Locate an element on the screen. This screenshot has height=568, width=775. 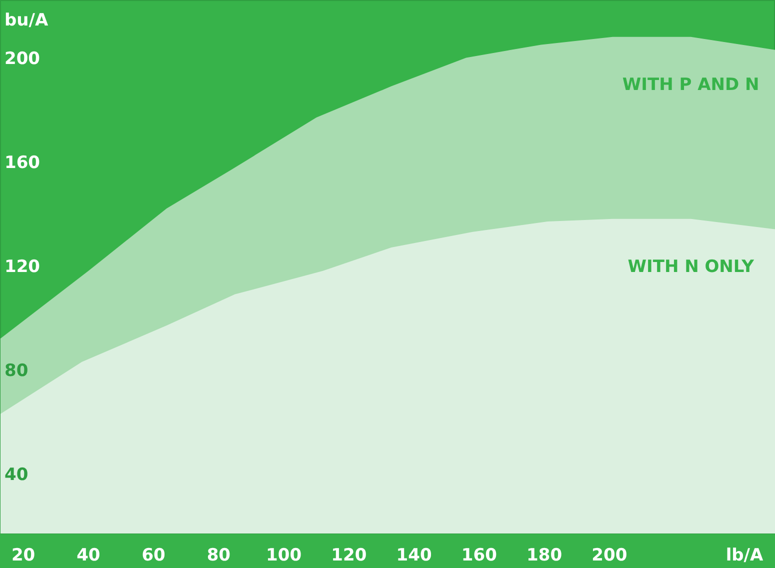
x-axis-title: lb/A is located at coordinates (745, 556).